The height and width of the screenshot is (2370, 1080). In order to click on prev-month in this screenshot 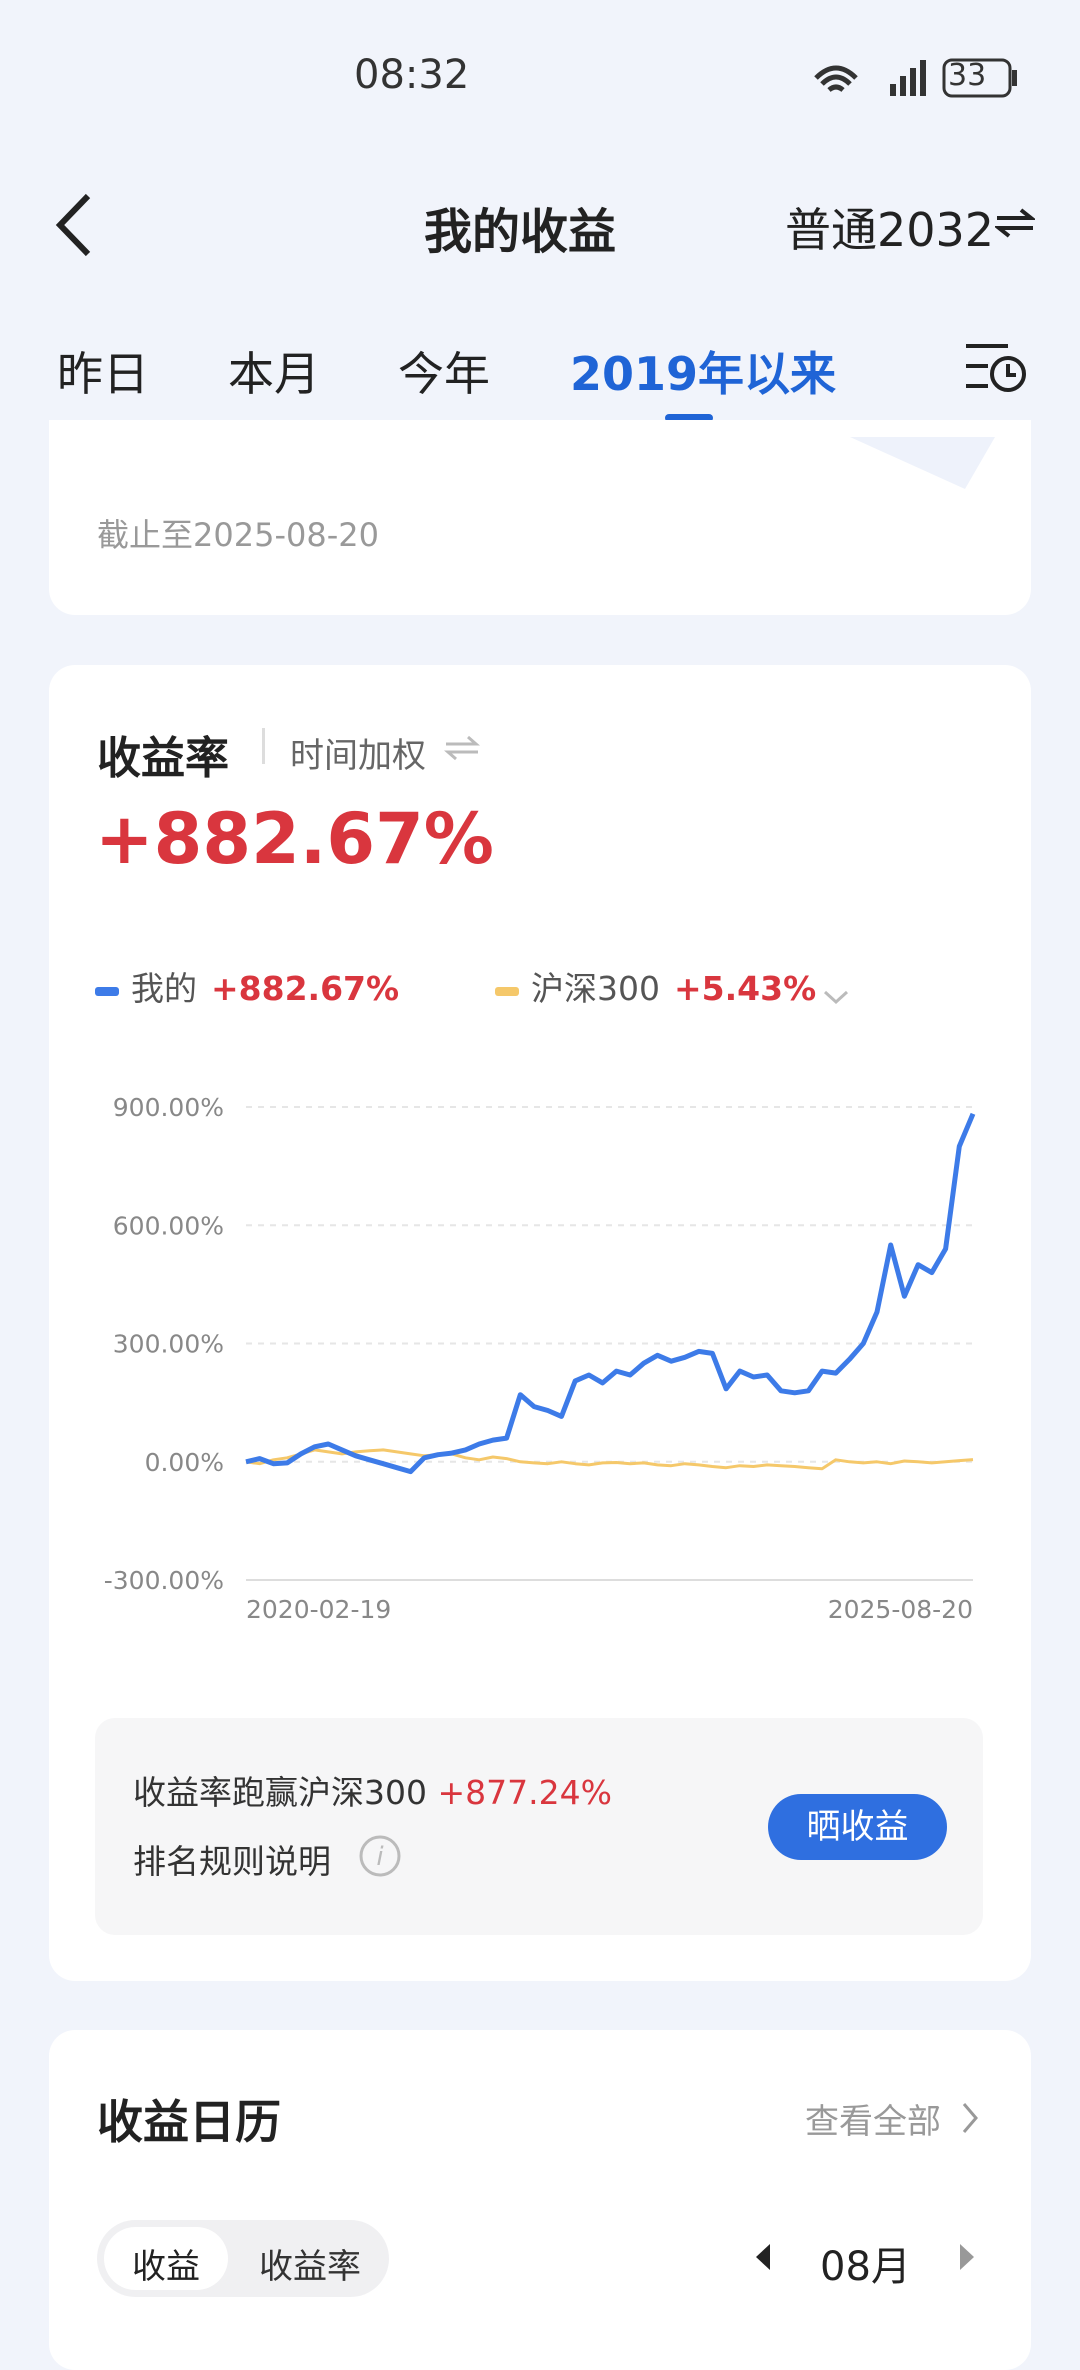, I will do `click(763, 2257)`.